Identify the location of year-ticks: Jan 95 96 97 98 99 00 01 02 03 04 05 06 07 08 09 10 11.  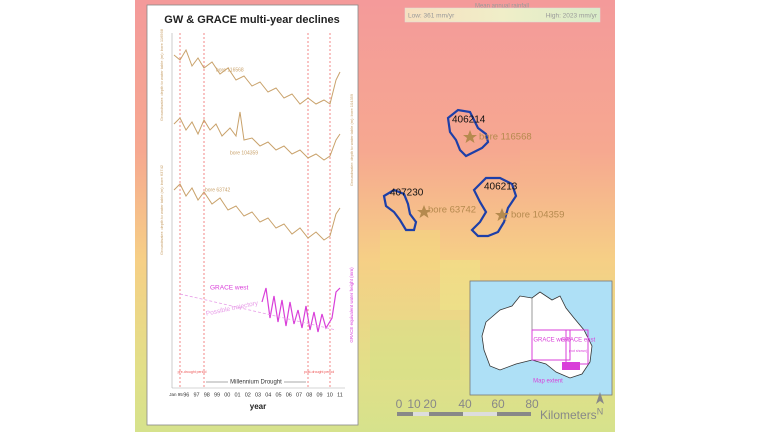
(256, 395).